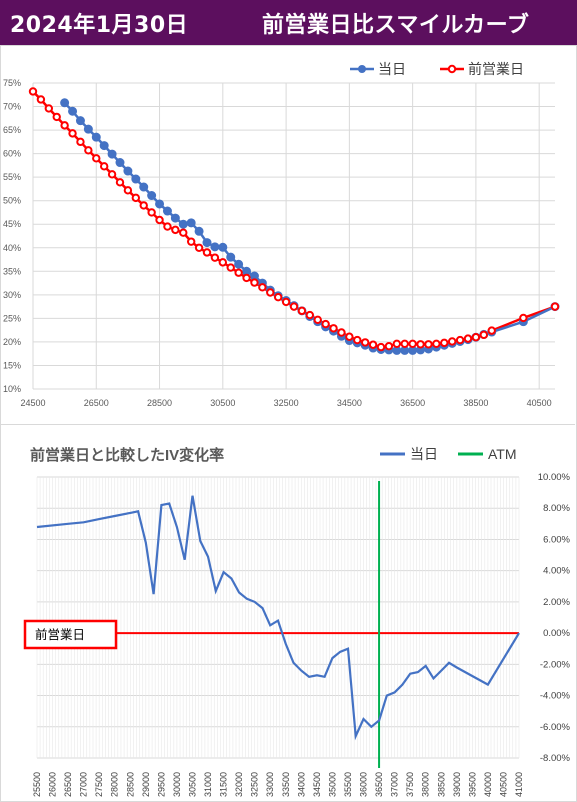  What do you see at coordinates (317, 784) in the screenshot?
I see `x-tick-label: 34500` at bounding box center [317, 784].